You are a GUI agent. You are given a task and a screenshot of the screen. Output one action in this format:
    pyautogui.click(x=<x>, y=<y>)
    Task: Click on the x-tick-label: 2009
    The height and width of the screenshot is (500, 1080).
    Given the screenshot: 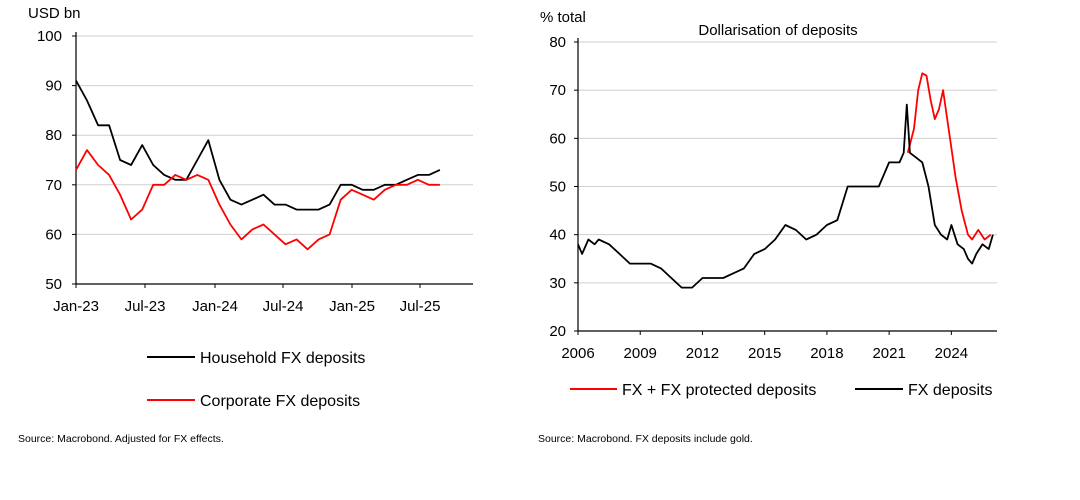 What is the action you would take?
    pyautogui.click(x=640, y=353)
    